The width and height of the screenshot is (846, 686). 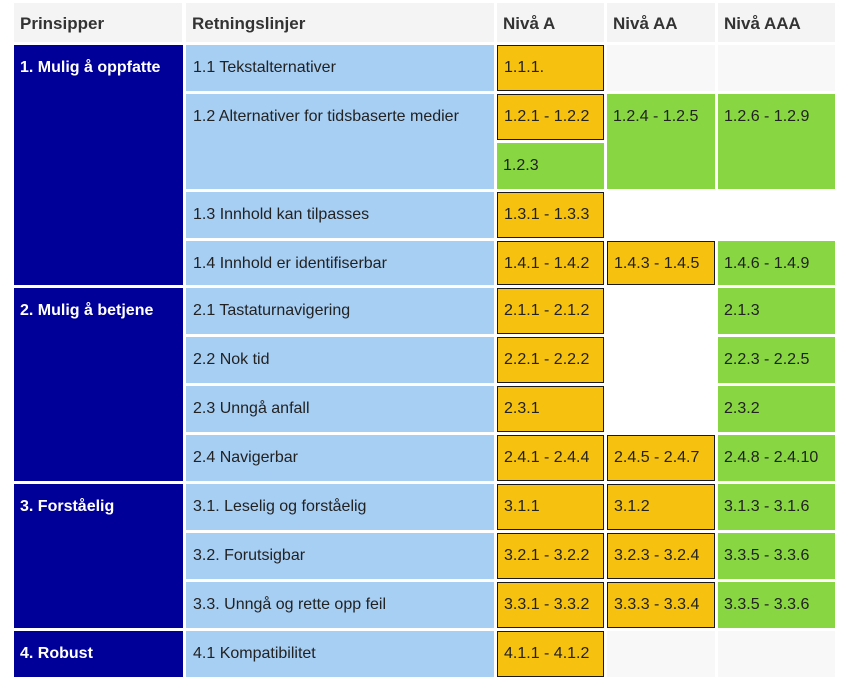 What do you see at coordinates (340, 22) in the screenshot?
I see `header-retningslinjer: Retningslinjer` at bounding box center [340, 22].